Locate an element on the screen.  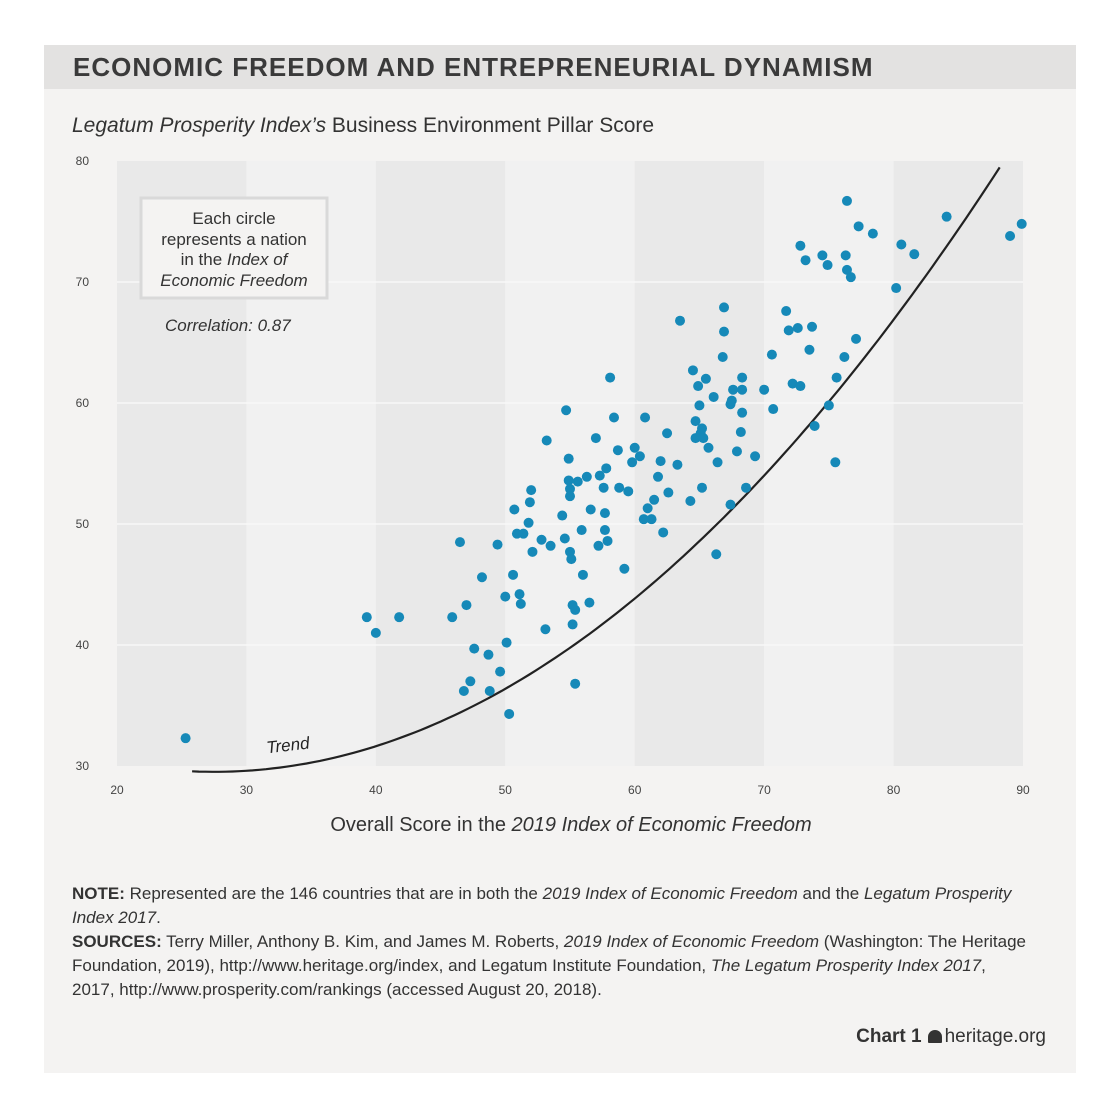
correlation-label: Correlation: 0.87 is located at coordinates (228, 325).